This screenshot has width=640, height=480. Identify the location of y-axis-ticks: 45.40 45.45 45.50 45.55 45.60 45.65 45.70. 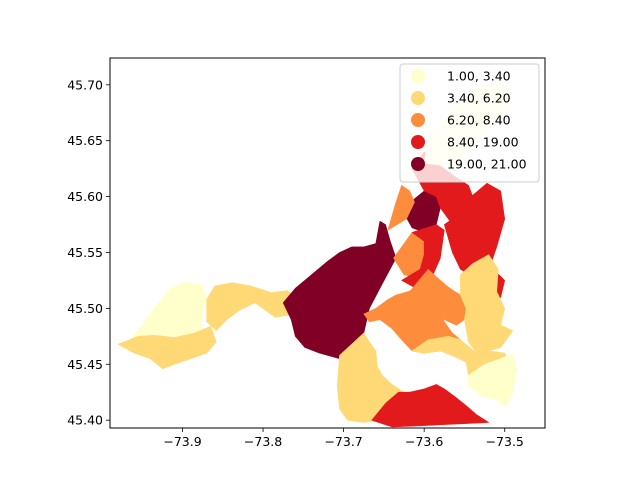
(88, 252).